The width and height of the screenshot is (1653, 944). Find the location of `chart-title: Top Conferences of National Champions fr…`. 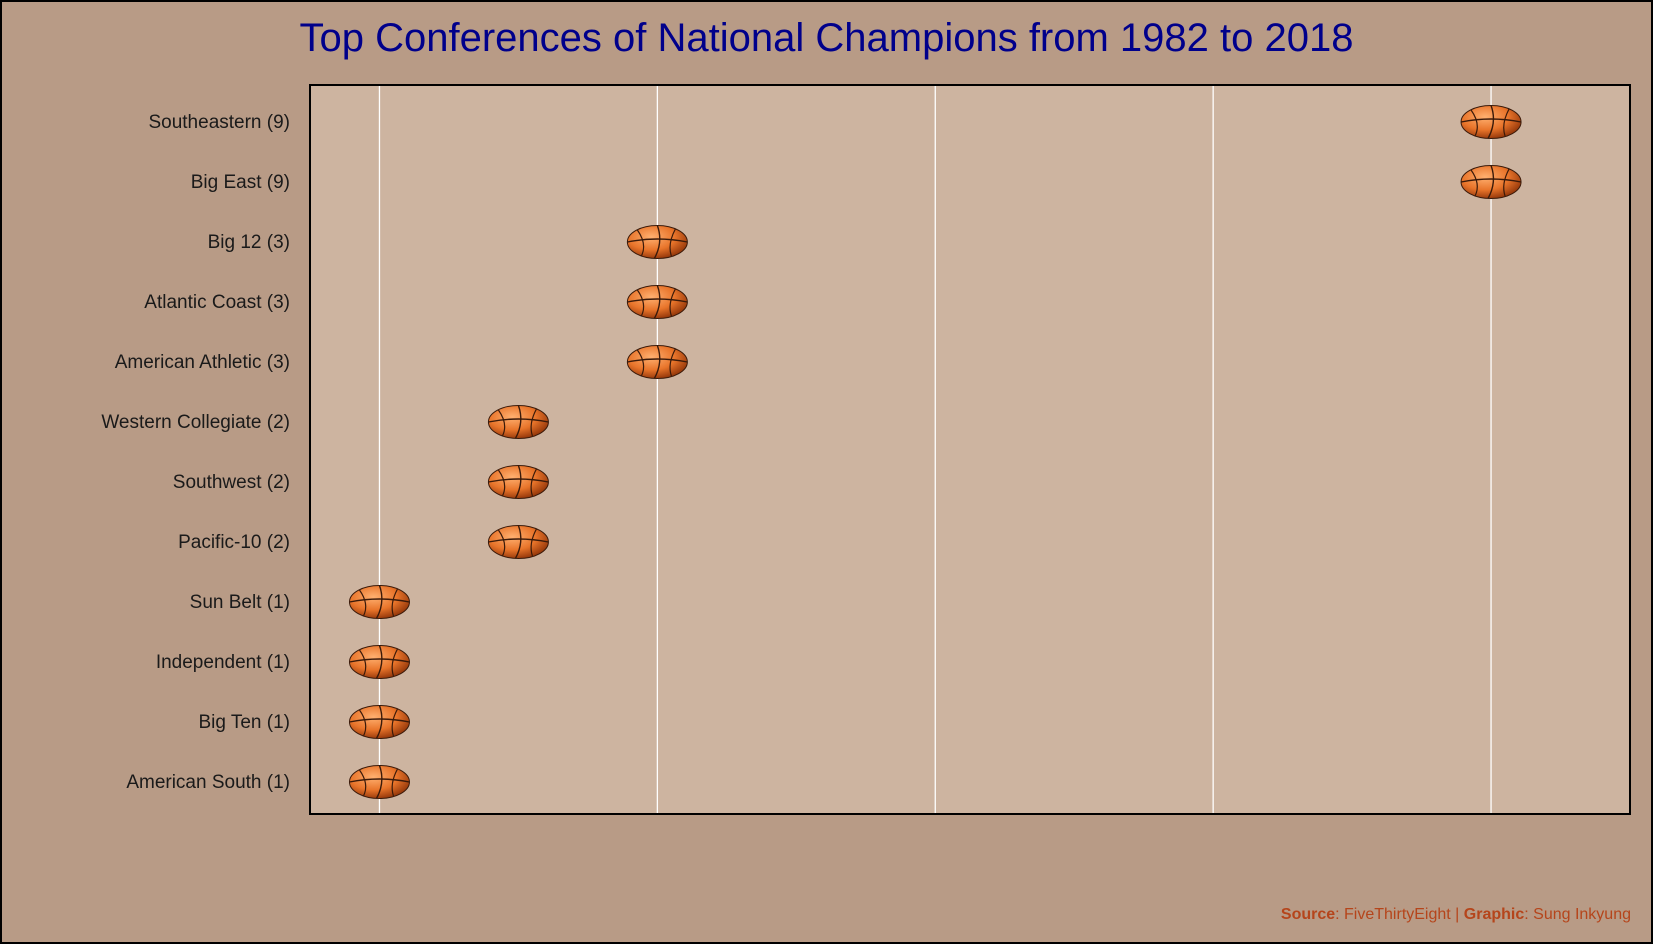

chart-title: Top Conferences of National Champions fr… is located at coordinates (826, 38).